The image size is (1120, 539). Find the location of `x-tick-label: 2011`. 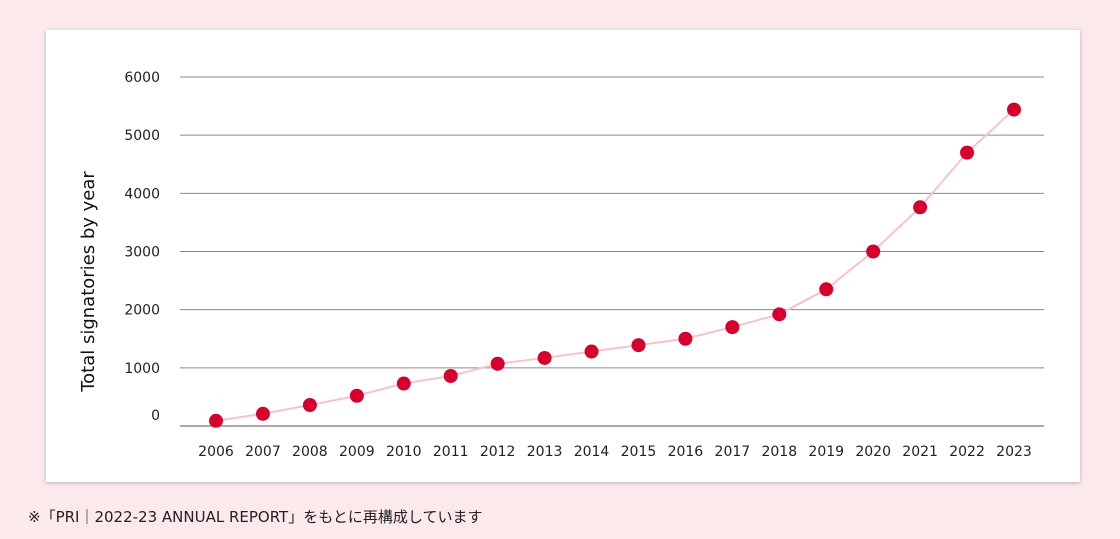

x-tick-label: 2011 is located at coordinates (451, 452).